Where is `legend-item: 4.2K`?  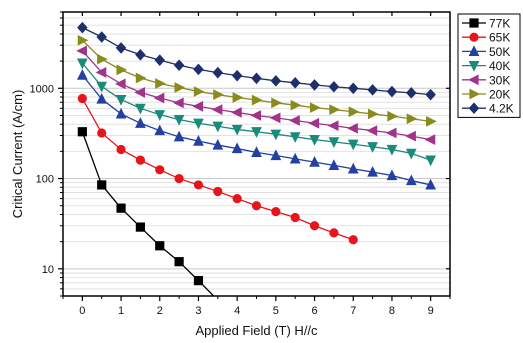
legend-item: 4.2K is located at coordinates (488, 109).